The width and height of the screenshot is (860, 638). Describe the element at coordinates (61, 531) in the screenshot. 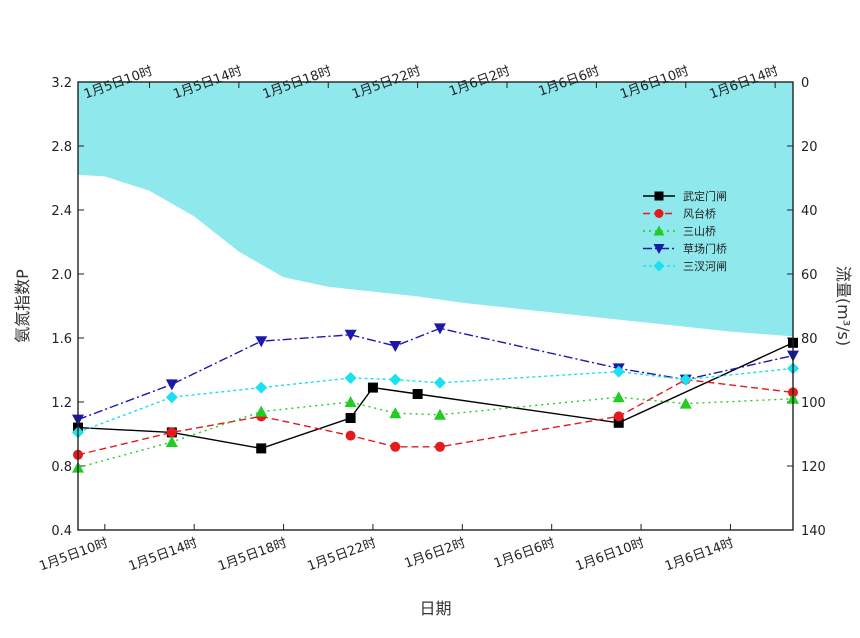

I see `y-left-tick-label: 0.4` at that location.